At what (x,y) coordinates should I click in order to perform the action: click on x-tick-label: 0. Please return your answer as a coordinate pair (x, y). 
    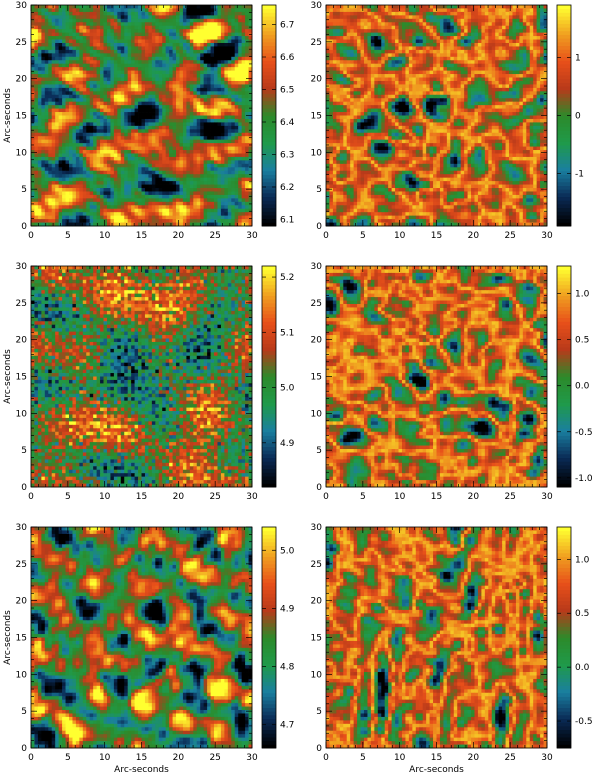
    Looking at the image, I should click on (31, 236).